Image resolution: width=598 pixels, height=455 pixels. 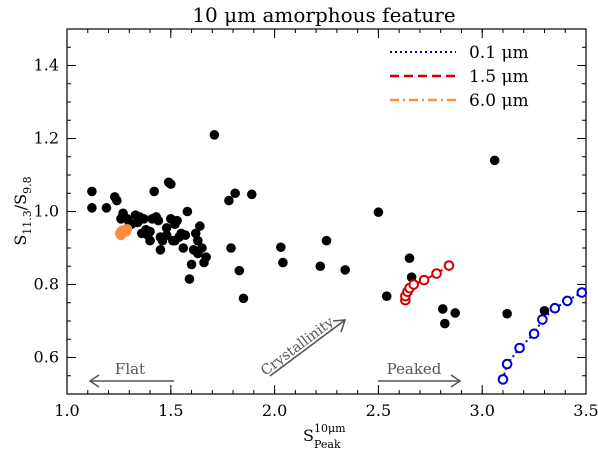 I want to click on crystallinity-label: Crystallinity, so click(x=297, y=346).